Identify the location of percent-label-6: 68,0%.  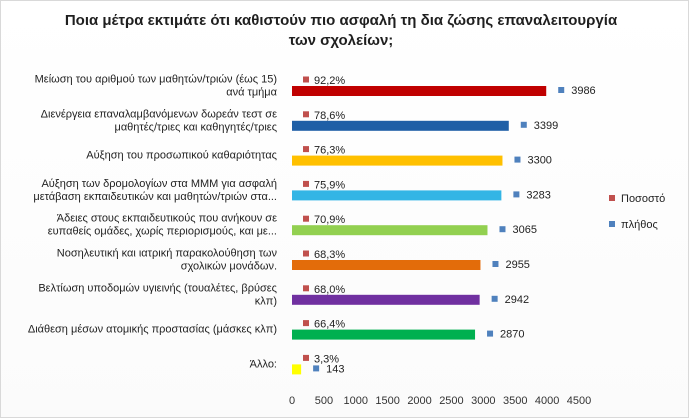
(329, 290).